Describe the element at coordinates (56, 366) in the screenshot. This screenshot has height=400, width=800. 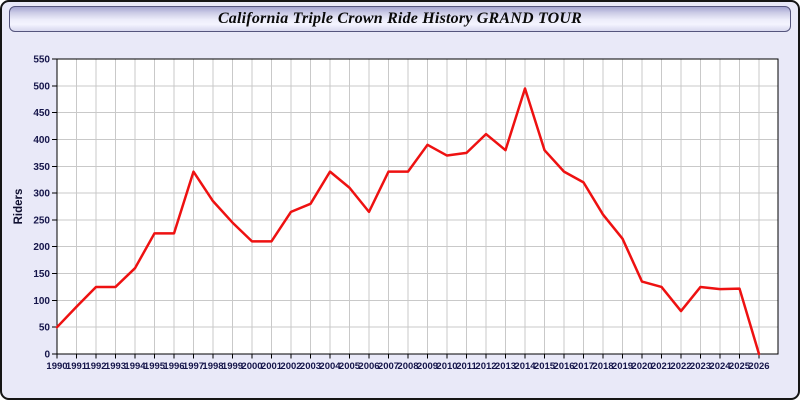
I see `x-tick-label: 1990` at that location.